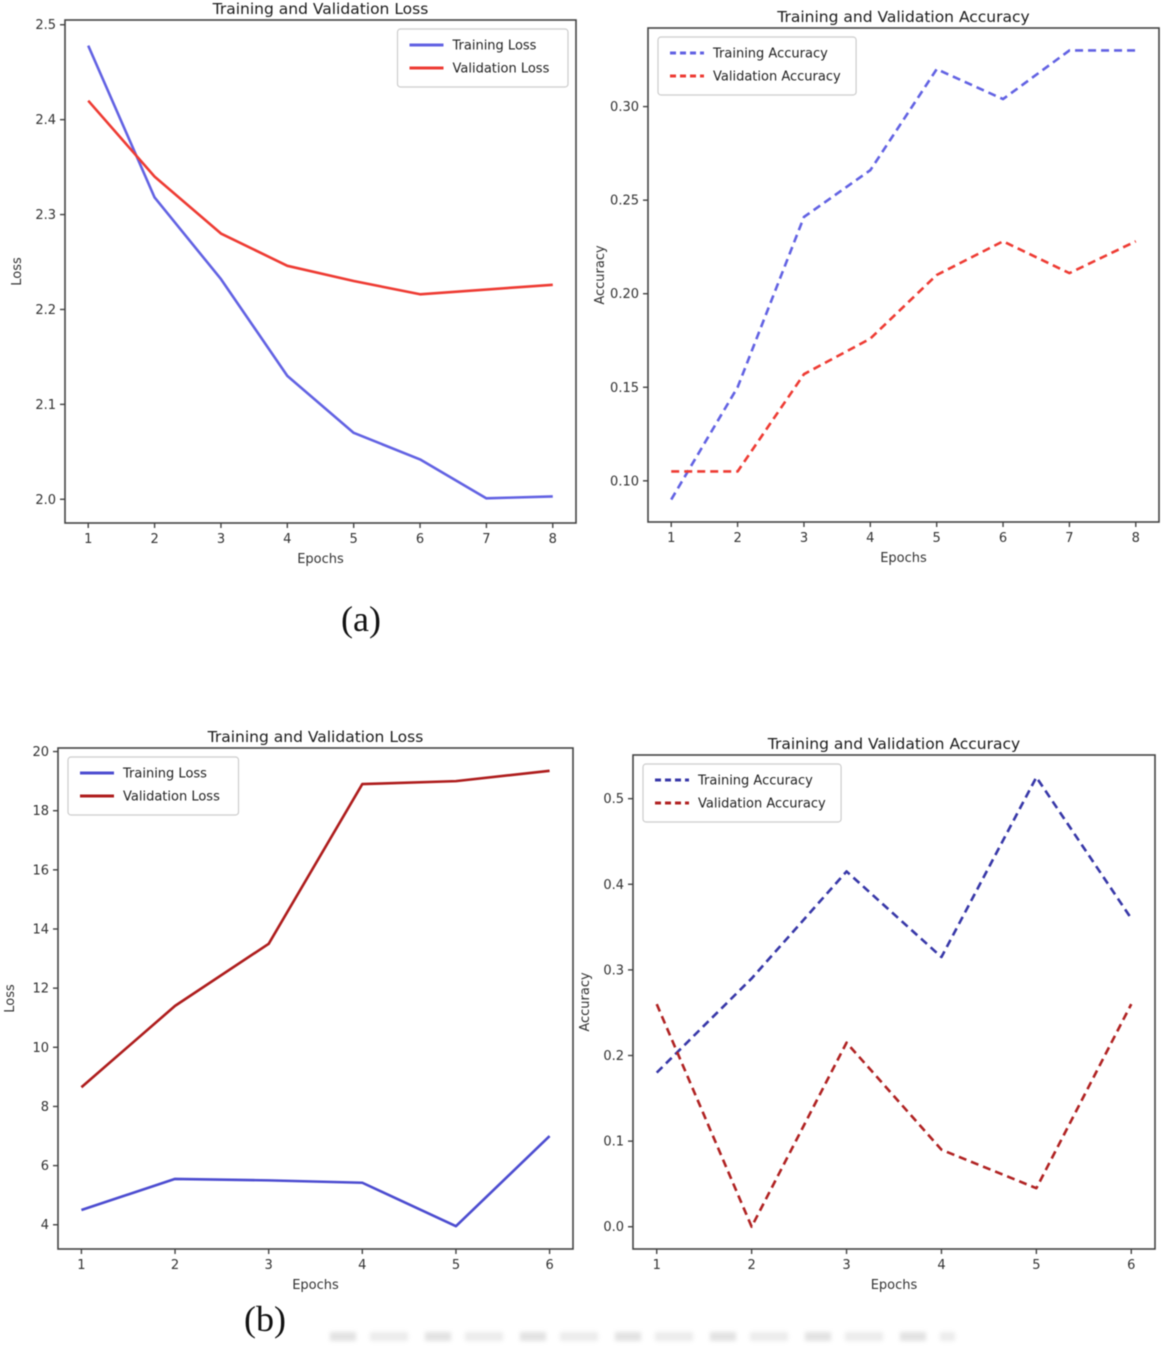 This screenshot has width=1170, height=1360. What do you see at coordinates (45, 215) in the screenshot?
I see `y-tick-label: 2.3` at bounding box center [45, 215].